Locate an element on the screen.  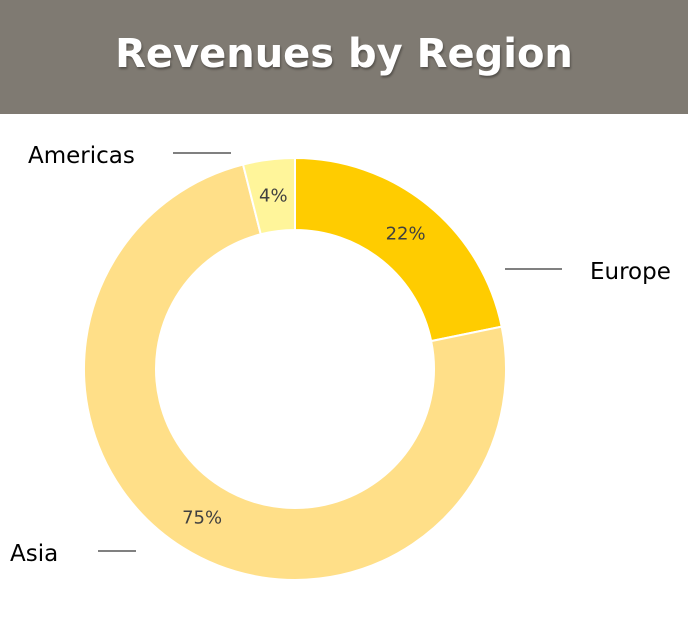
slice-americas is located at coordinates (268, 196).